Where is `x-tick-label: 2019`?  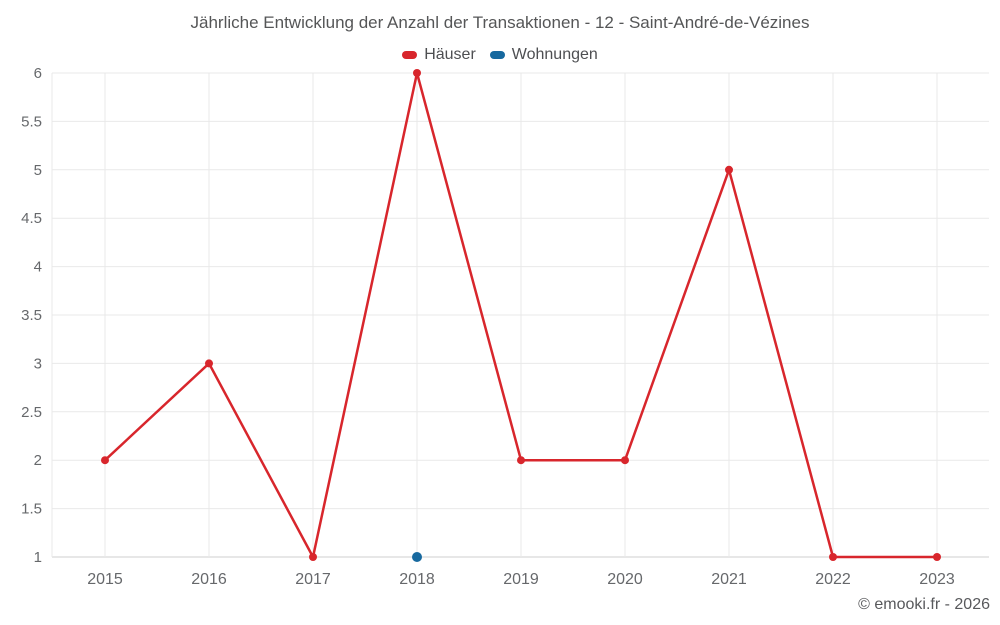 x-tick-label: 2019 is located at coordinates (521, 579).